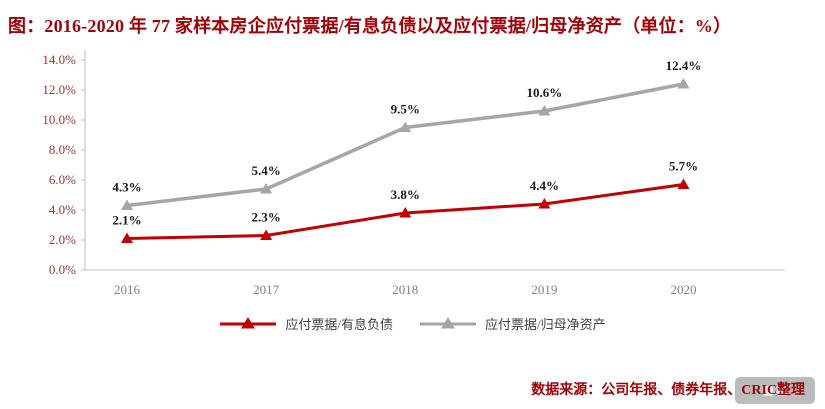 This screenshot has width=825, height=409. I want to click on legend-item-payables-to-net-assets: 应付票据/归母净资产, so click(512, 323).